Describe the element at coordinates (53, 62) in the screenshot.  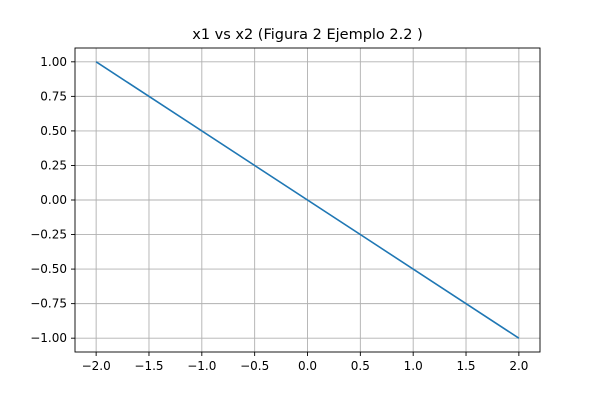
I see `y-tick-label: 1.00` at that location.